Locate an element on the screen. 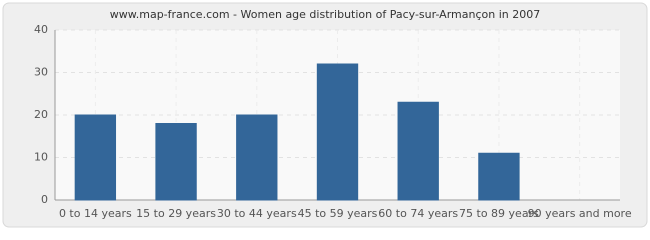  y-tick-label: 30 is located at coordinates (41, 72).